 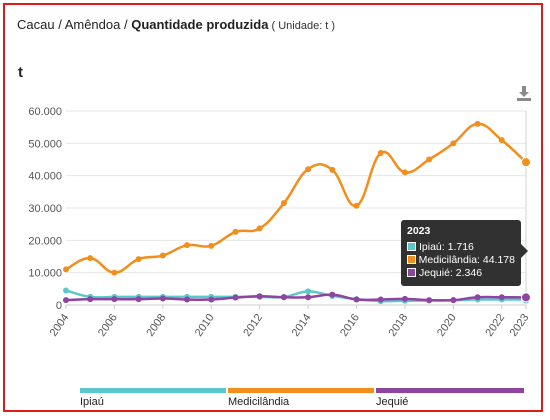 I want to click on y-tick-label: 30.000, so click(x=45, y=209).